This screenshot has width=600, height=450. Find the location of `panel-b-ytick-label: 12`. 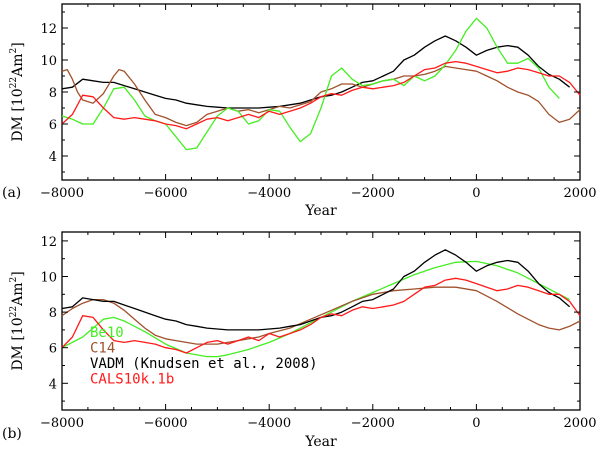

panel-b-ytick-label: 12 is located at coordinates (48, 242).